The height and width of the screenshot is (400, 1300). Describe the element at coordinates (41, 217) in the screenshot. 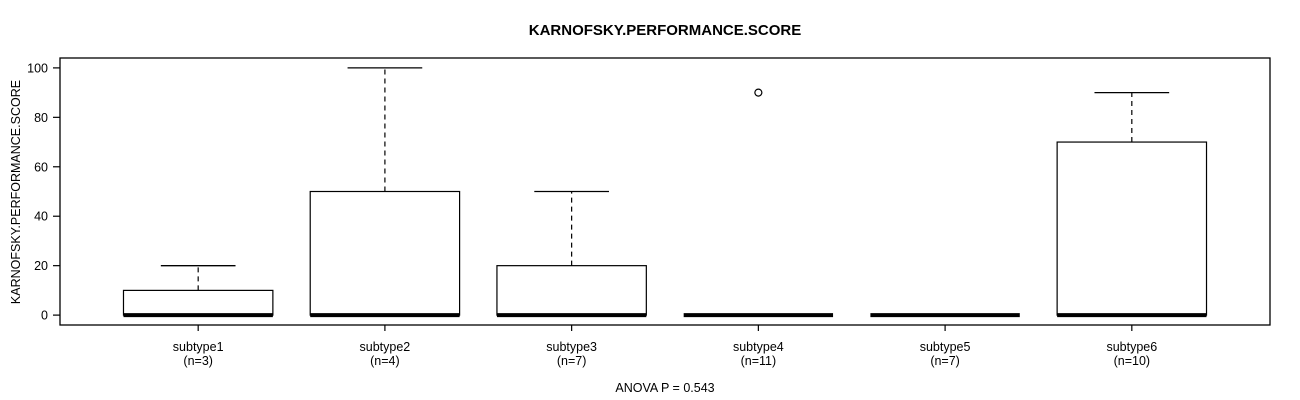

I see `y-axis-tick-label: 40` at that location.